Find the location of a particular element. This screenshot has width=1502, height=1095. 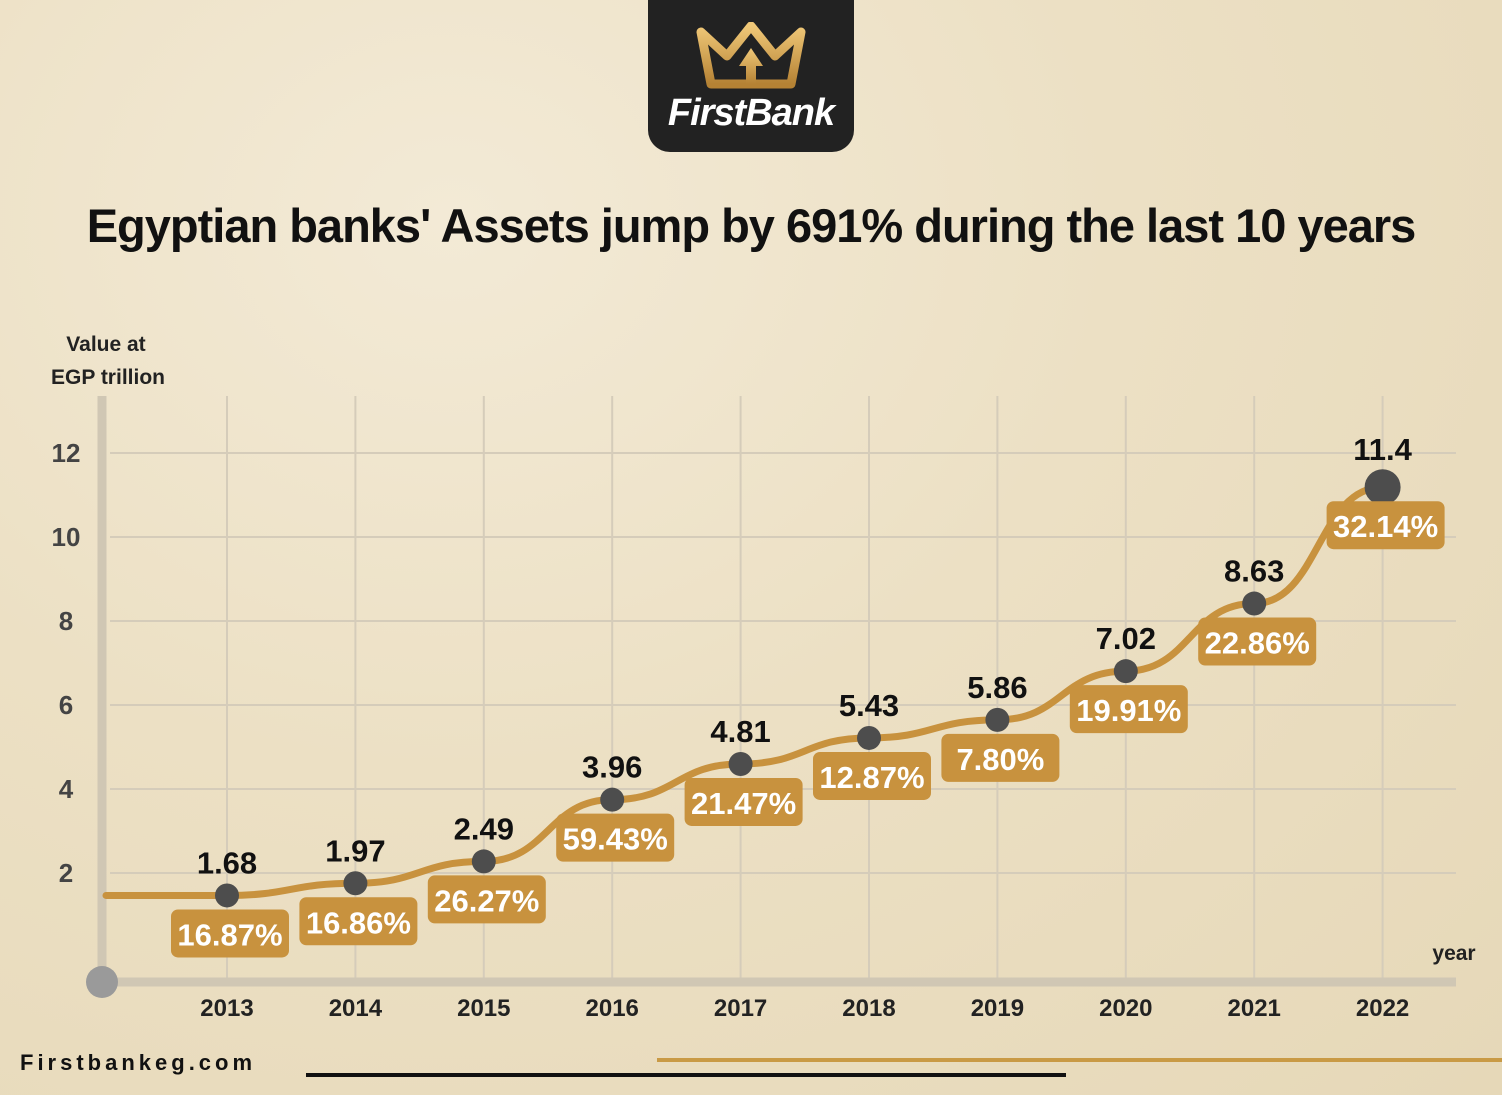

website-url: Firstbankeg.com is located at coordinates (138, 1062).